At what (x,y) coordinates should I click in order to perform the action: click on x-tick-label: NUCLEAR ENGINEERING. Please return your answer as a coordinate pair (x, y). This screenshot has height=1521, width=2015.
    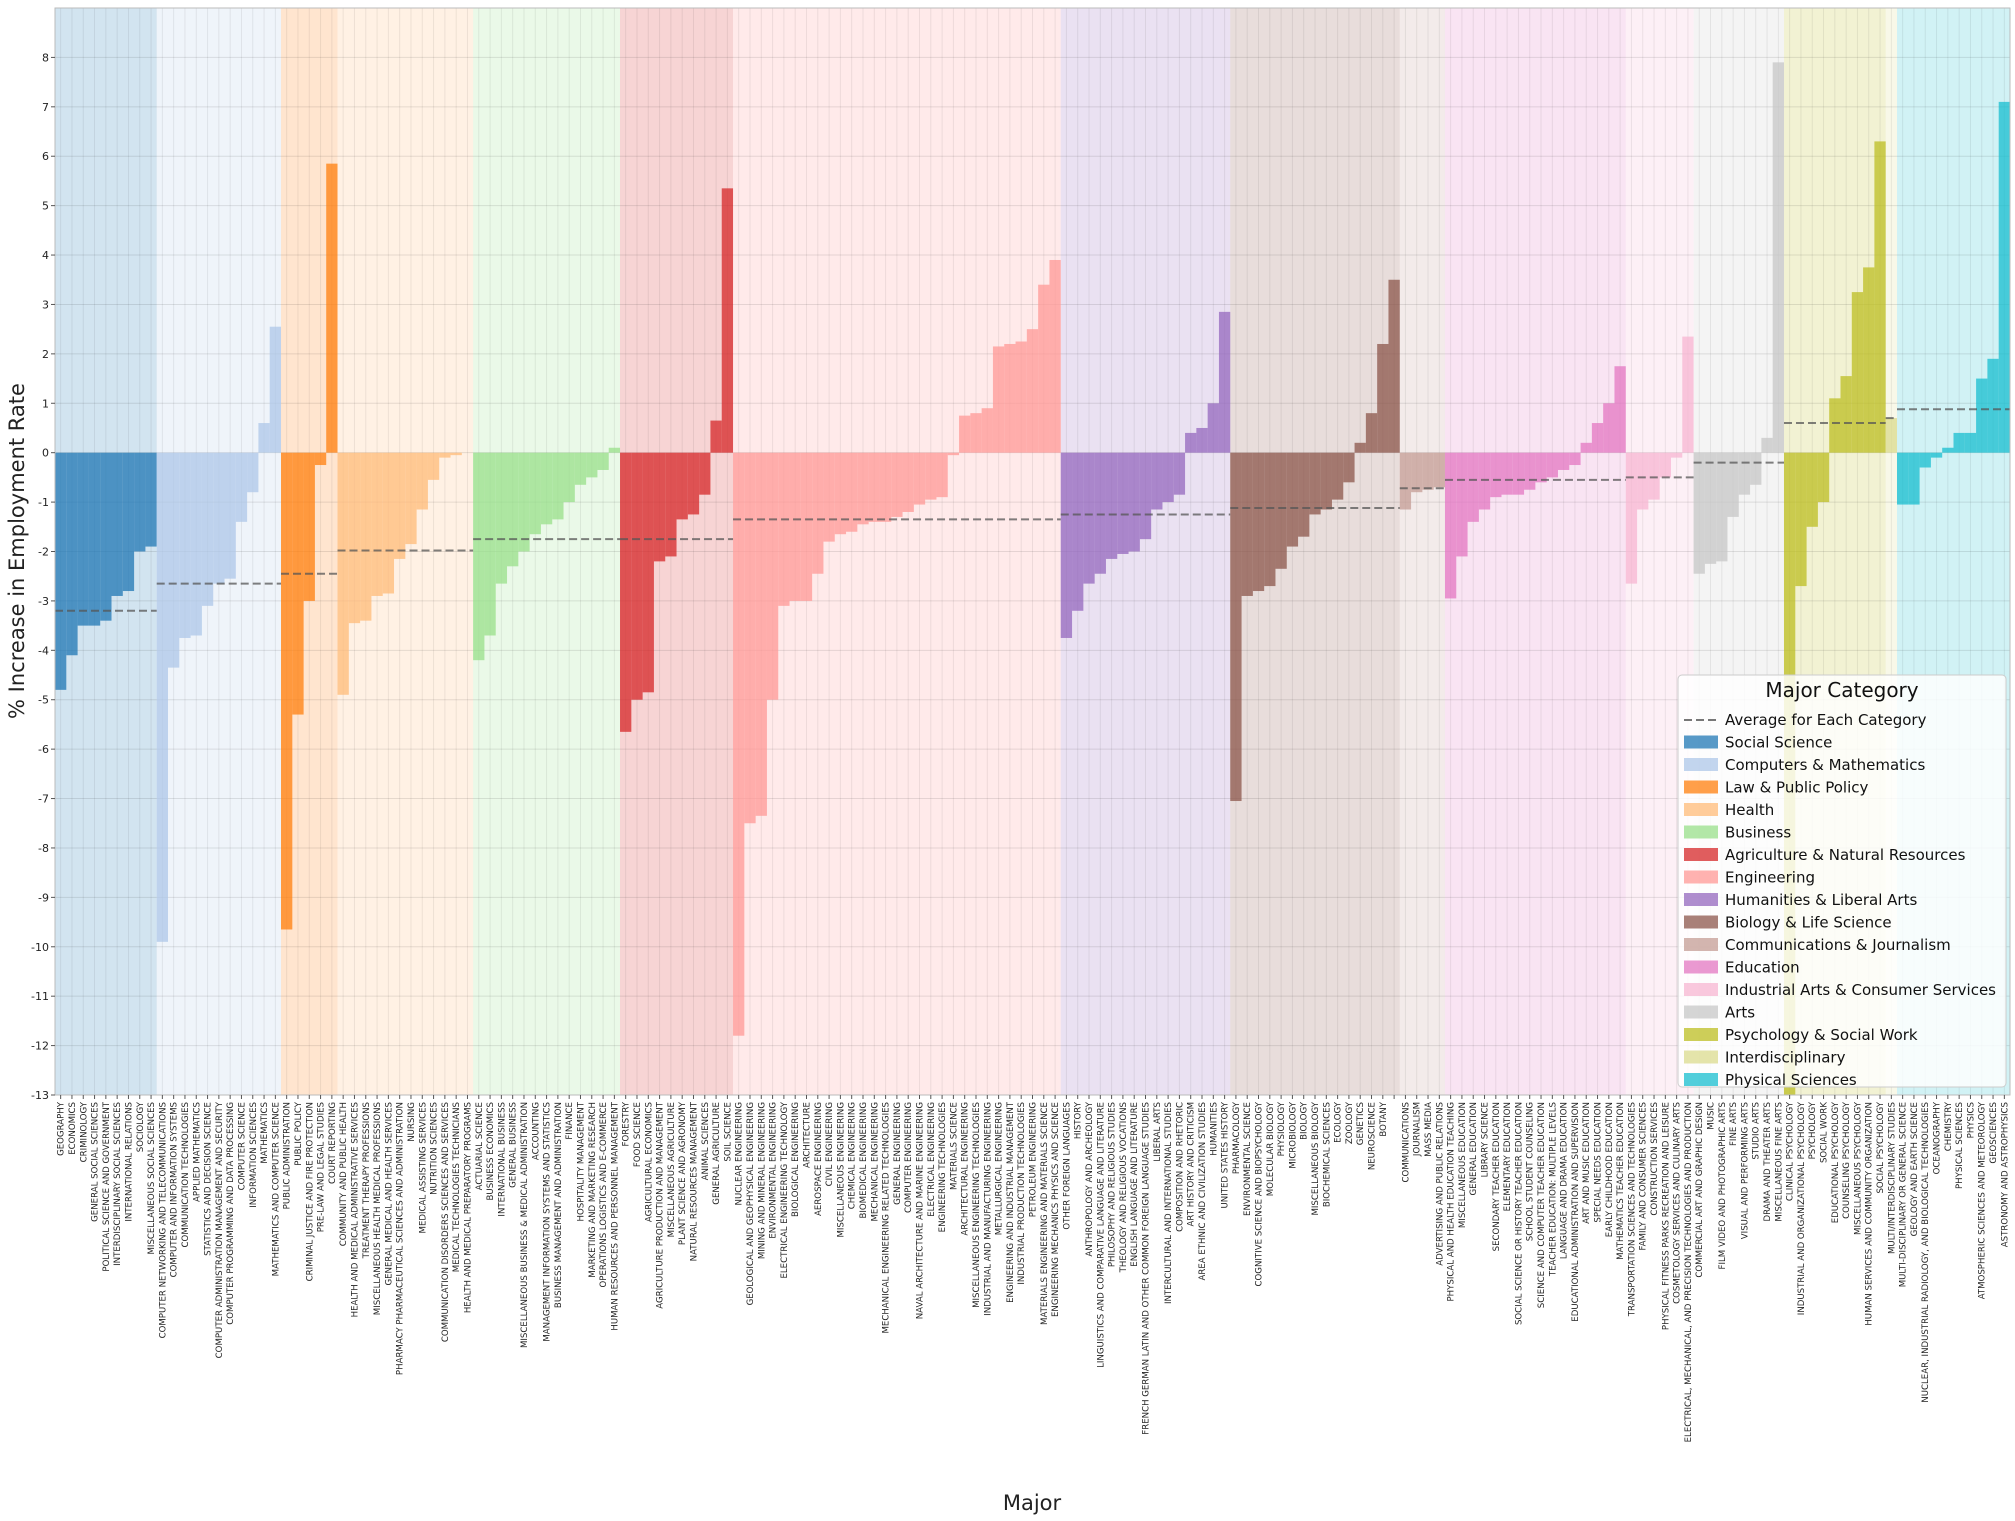
    Looking at the image, I should click on (740, 1153).